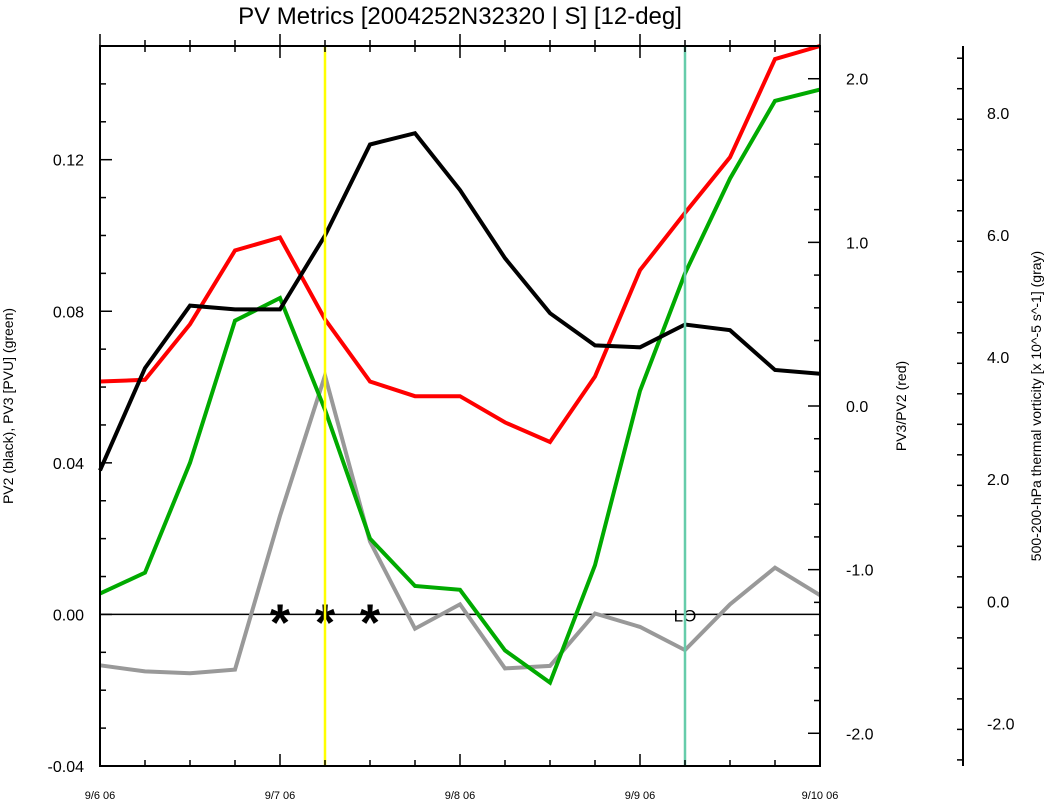  I want to click on x-tick-label: 9/10 06, so click(820, 796).